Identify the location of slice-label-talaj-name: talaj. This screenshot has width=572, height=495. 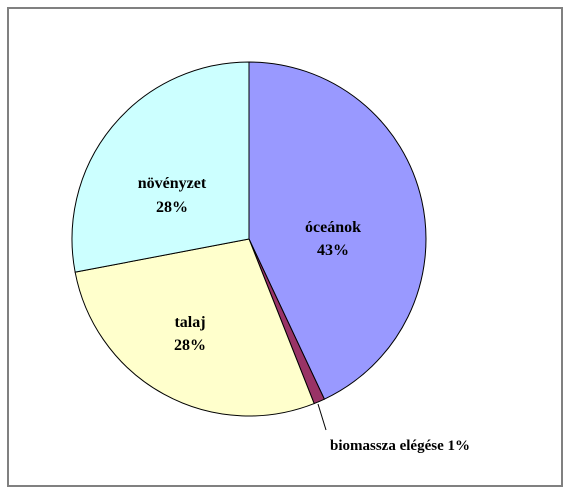
(189, 322).